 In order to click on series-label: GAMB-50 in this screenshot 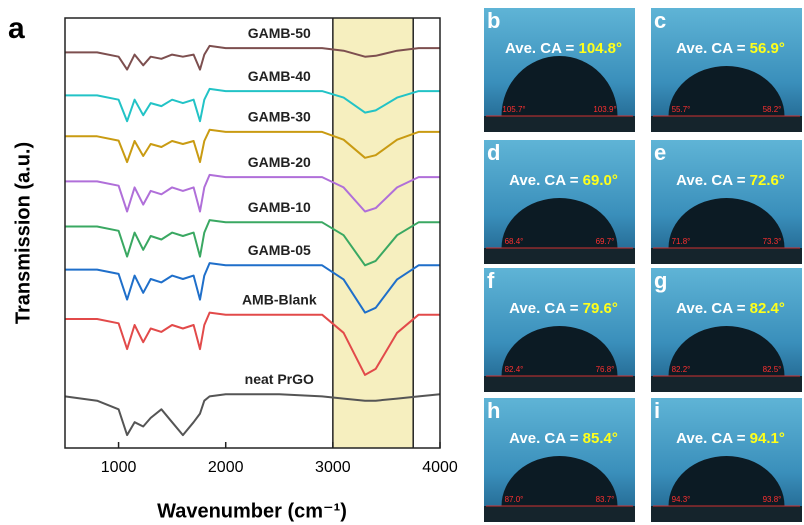, I will do `click(279, 33)`.